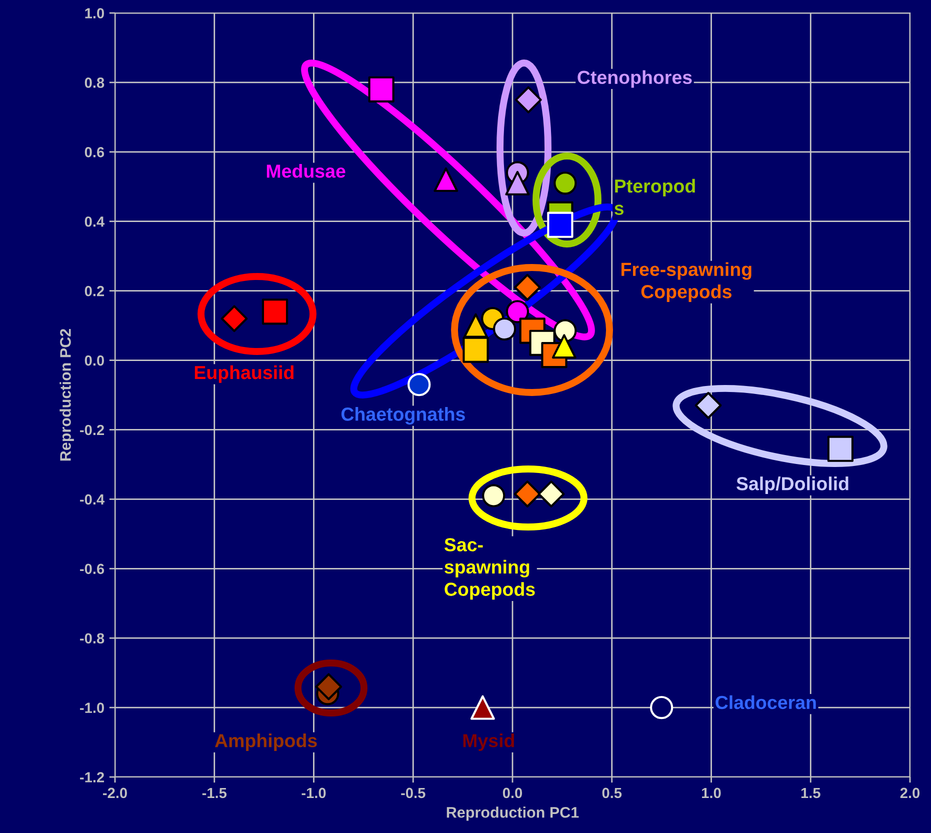  I want to click on y-tick-label: 0.4, so click(94, 221).